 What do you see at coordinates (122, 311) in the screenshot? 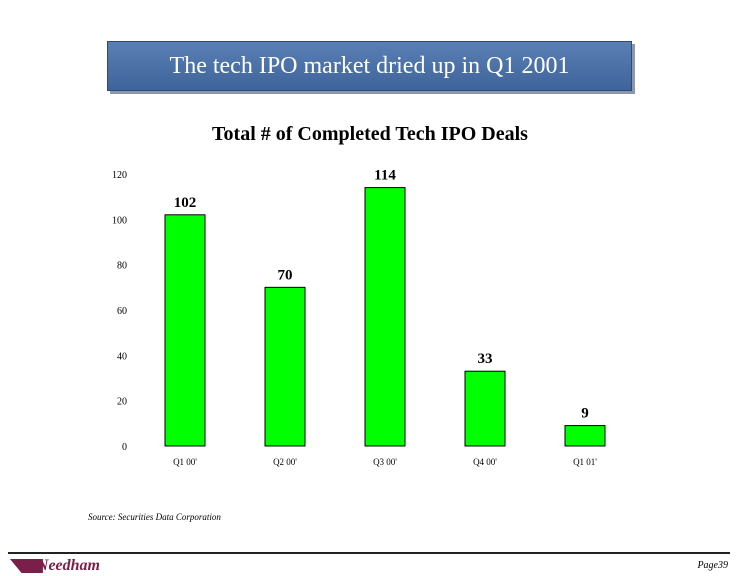
I see `y-tick-label: 60` at bounding box center [122, 311].